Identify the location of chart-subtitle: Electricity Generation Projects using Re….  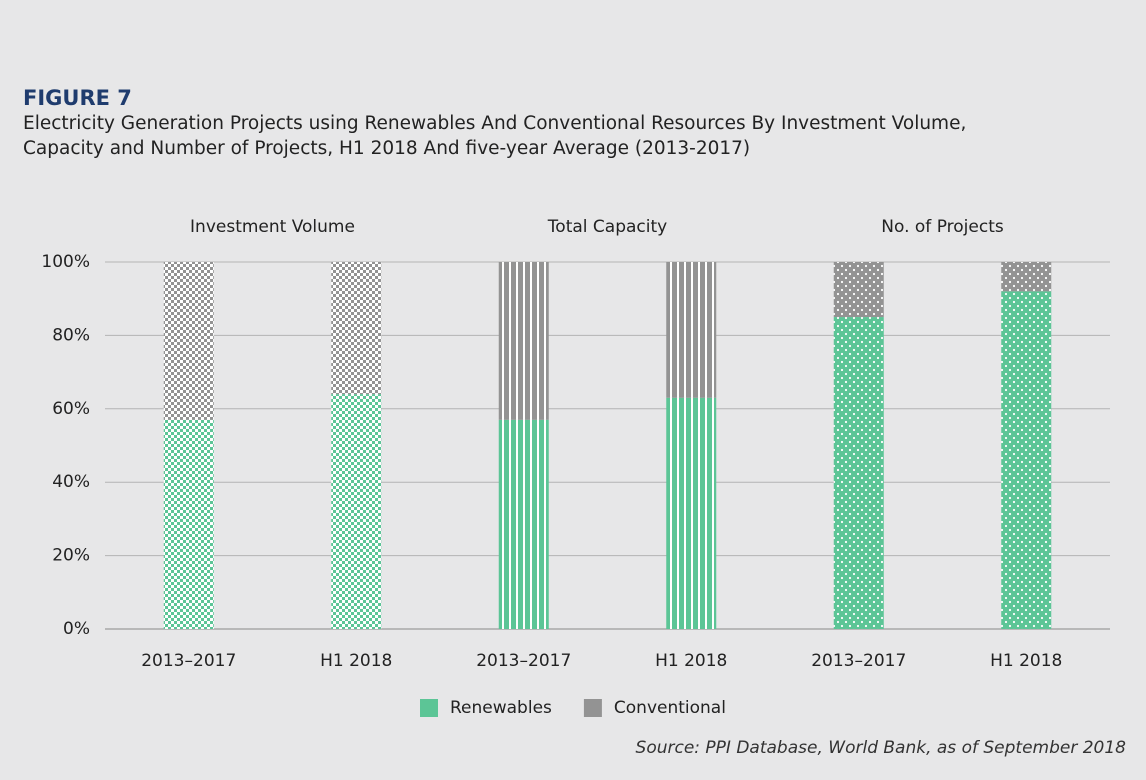
(495, 136).